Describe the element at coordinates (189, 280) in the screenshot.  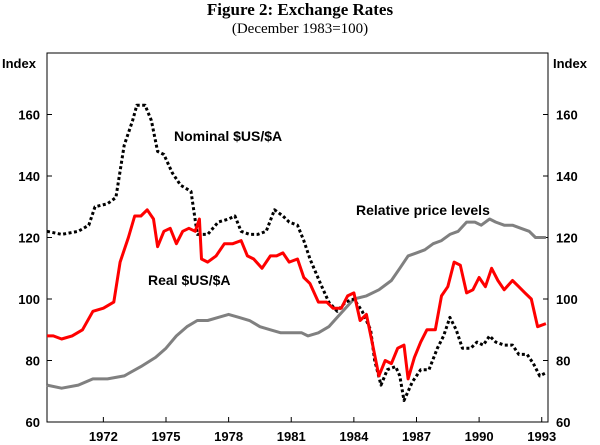
I see `annotation-real: Real $US/$A` at that location.